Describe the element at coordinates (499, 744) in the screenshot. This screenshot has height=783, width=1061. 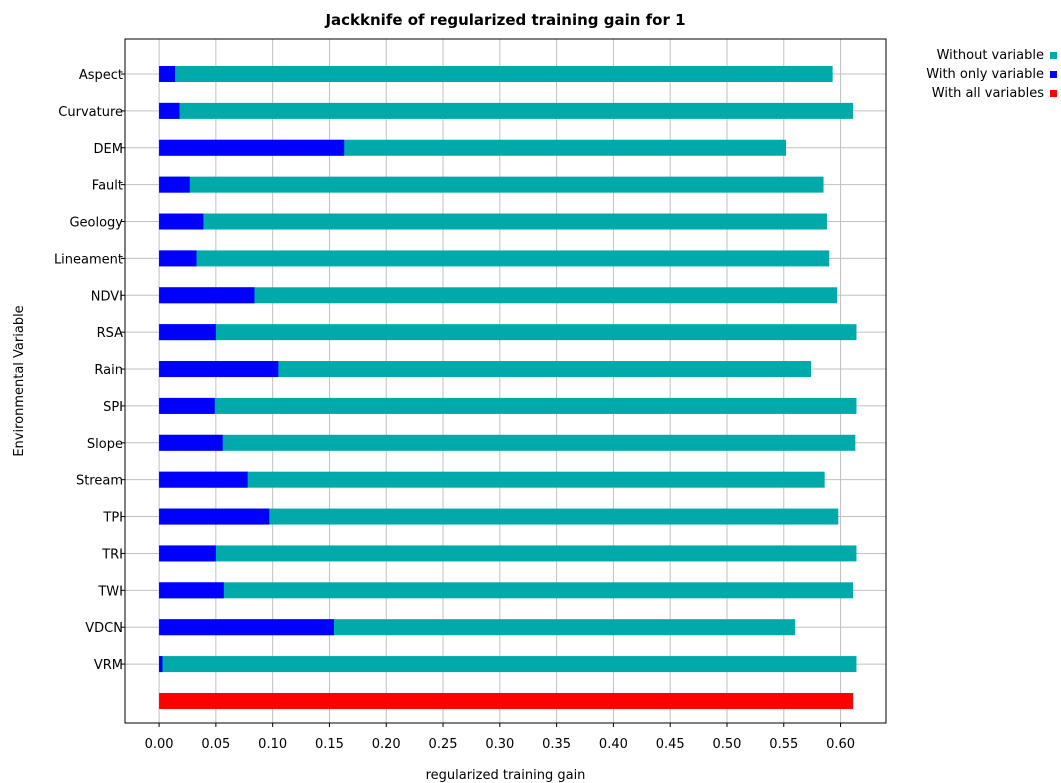
I see `x-tick-label: 0.30` at that location.